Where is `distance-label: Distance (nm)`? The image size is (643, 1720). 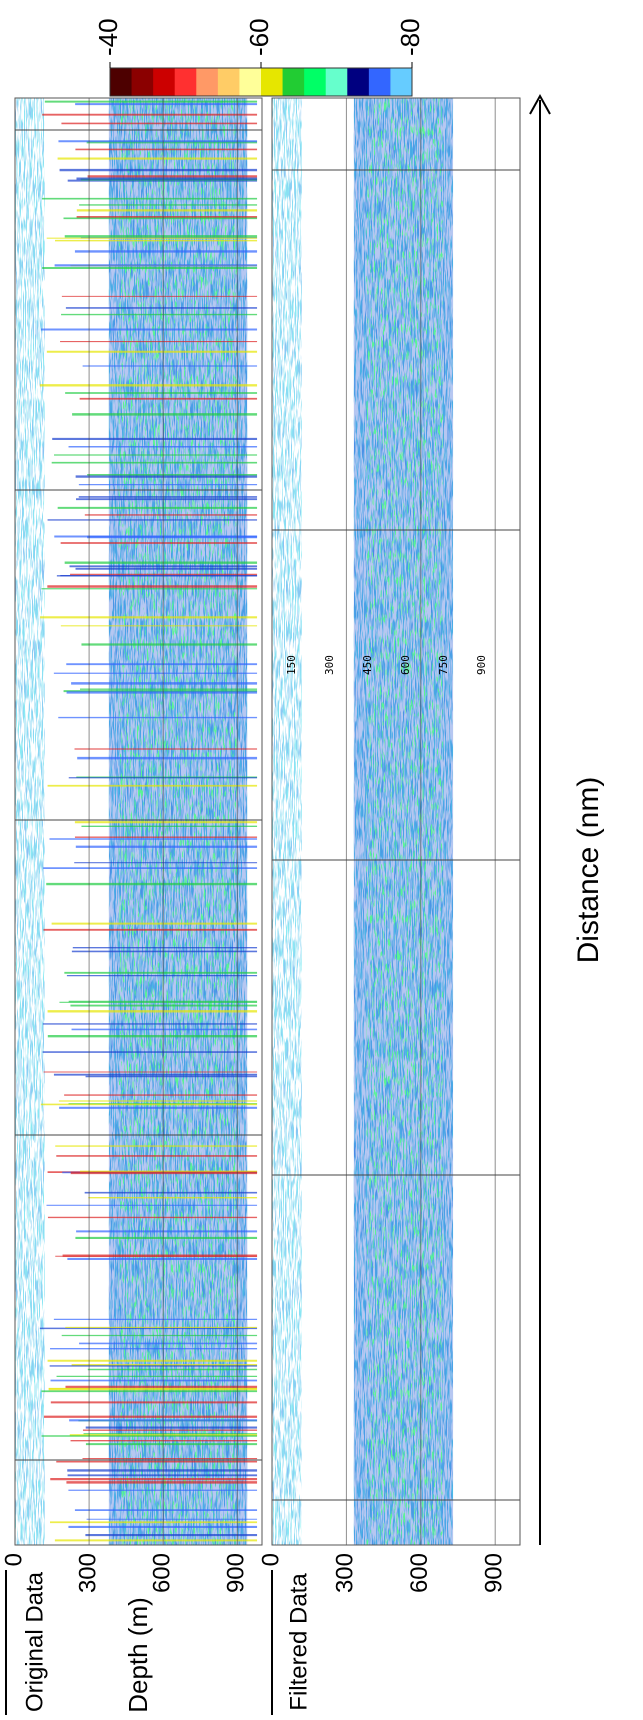 distance-label: Distance (nm) is located at coordinates (588, 870).